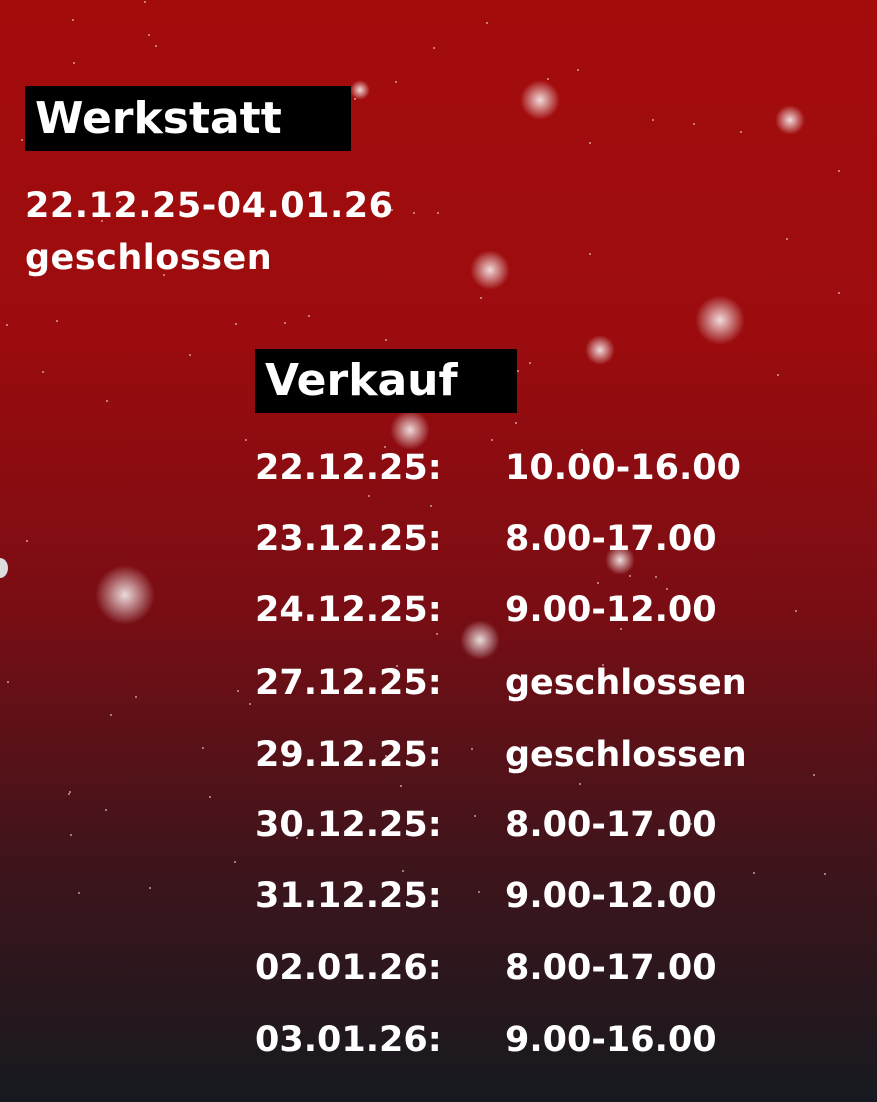 The image size is (877, 1102). I want to click on schedule-row: 27.12.25: geschlossen, so click(535, 688).